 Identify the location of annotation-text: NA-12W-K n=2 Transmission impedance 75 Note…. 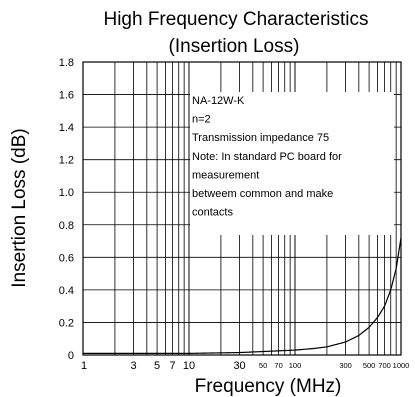
(267, 157).